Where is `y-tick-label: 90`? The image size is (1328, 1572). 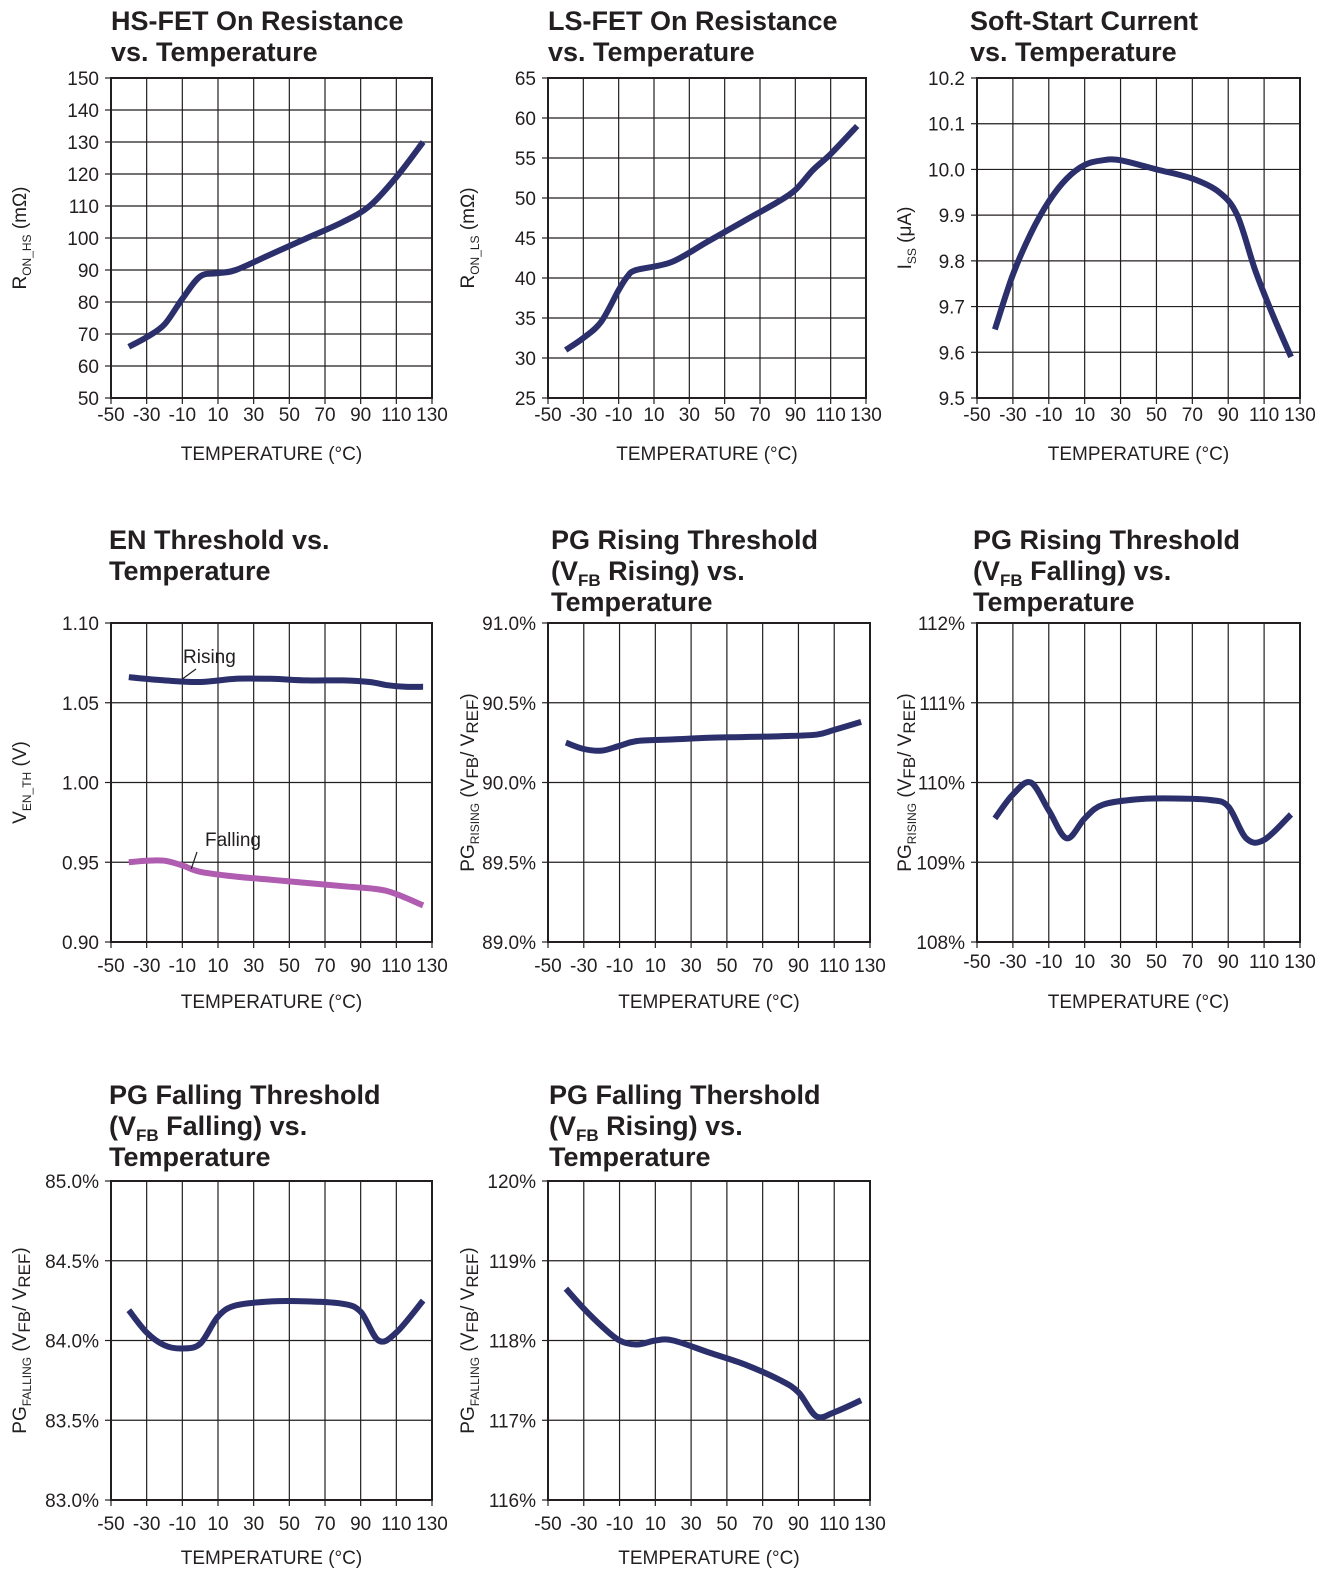
y-tick-label: 90 is located at coordinates (88, 271).